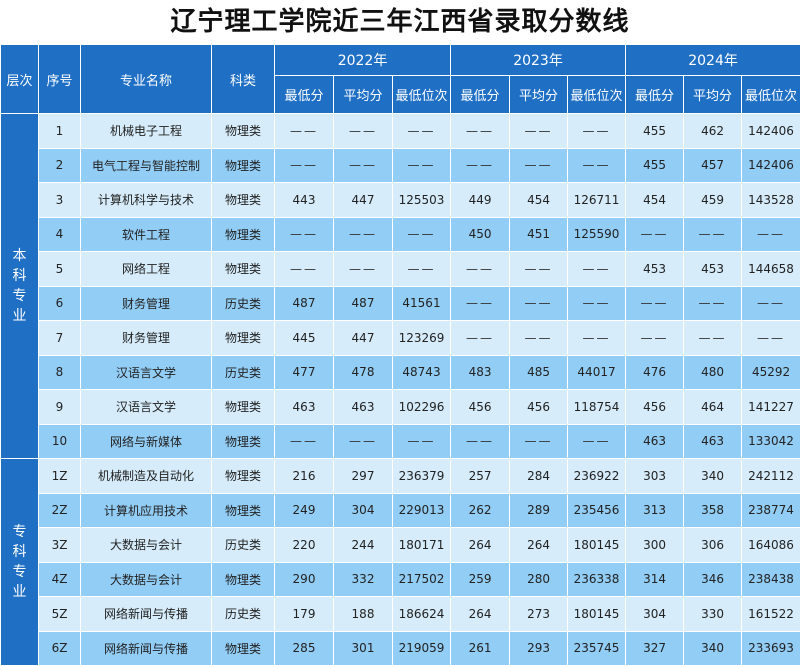 The height and width of the screenshot is (666, 800). What do you see at coordinates (304, 476) in the screenshot?
I see `min-score-cell: 216` at bounding box center [304, 476].